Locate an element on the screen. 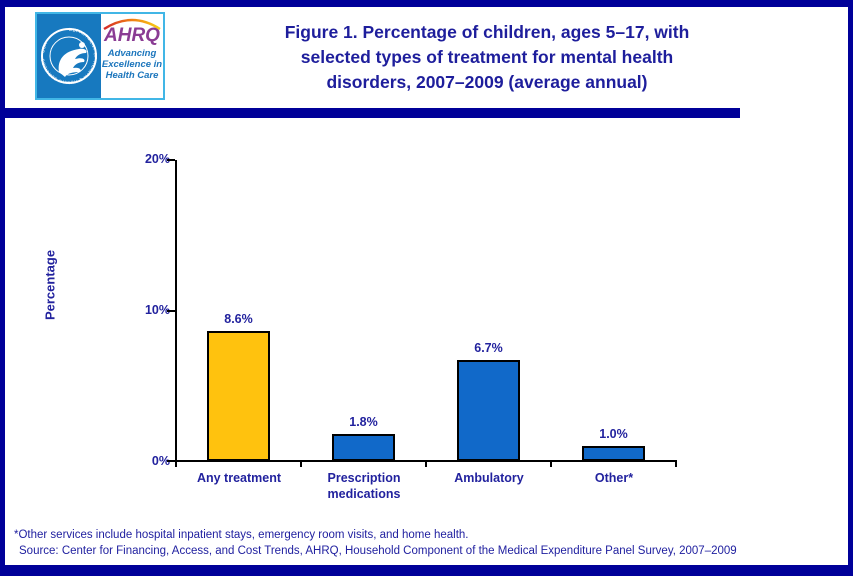  bar-value-label: 8.6% is located at coordinates (238, 319).